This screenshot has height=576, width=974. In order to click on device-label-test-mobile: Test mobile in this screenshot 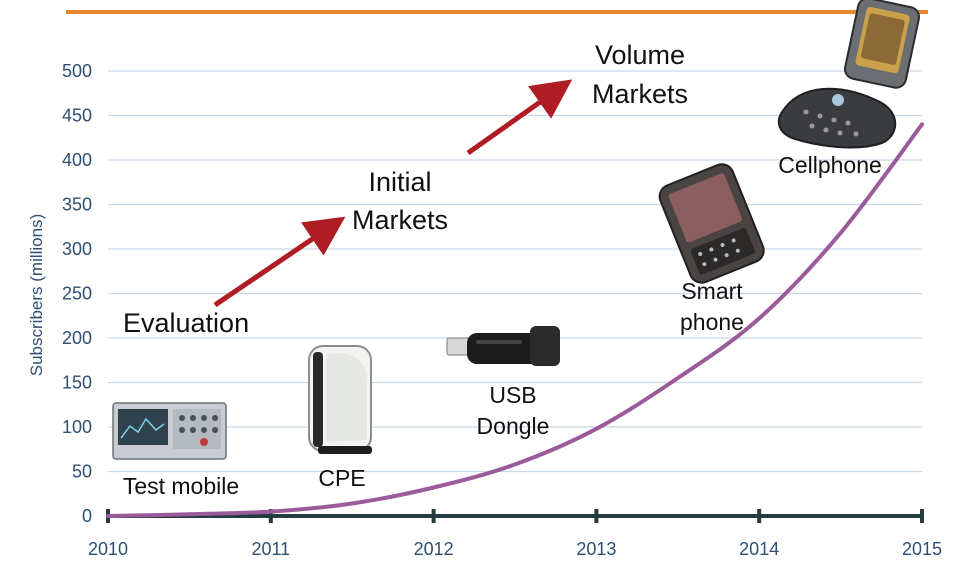, I will do `click(181, 486)`.